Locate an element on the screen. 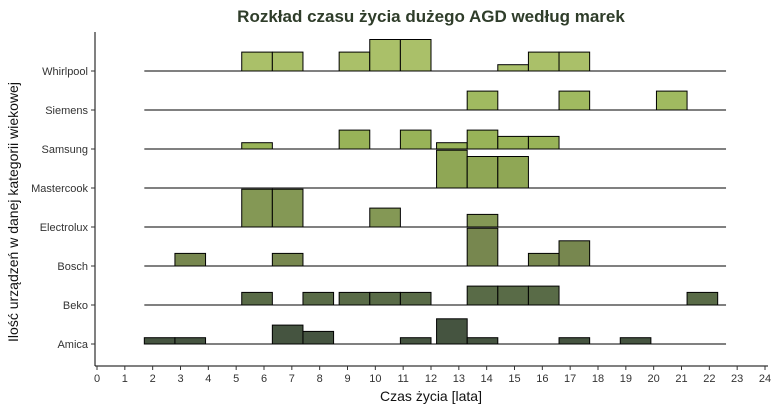 The width and height of the screenshot is (777, 412). x-tick-label: 15 is located at coordinates (514, 379).